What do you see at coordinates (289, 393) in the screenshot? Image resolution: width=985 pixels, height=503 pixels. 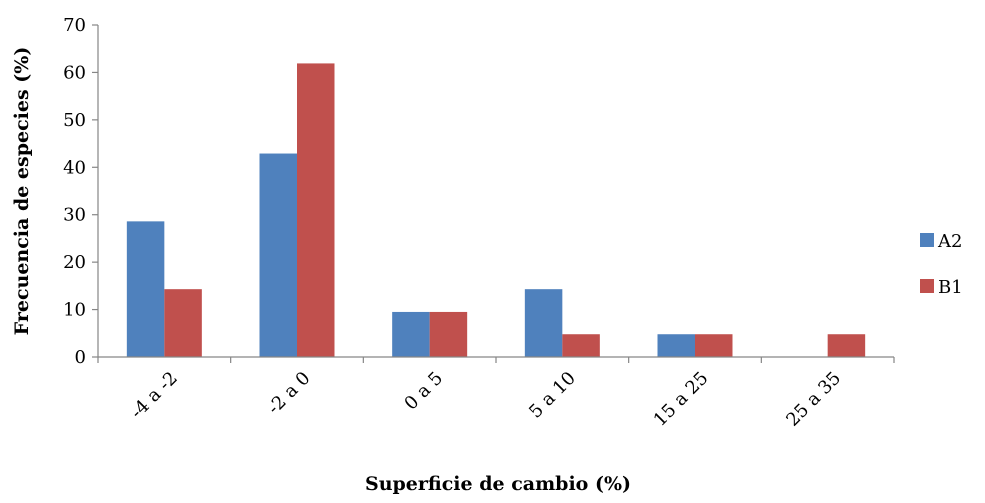 I see `x-tick-label: -2 a 0` at bounding box center [289, 393].